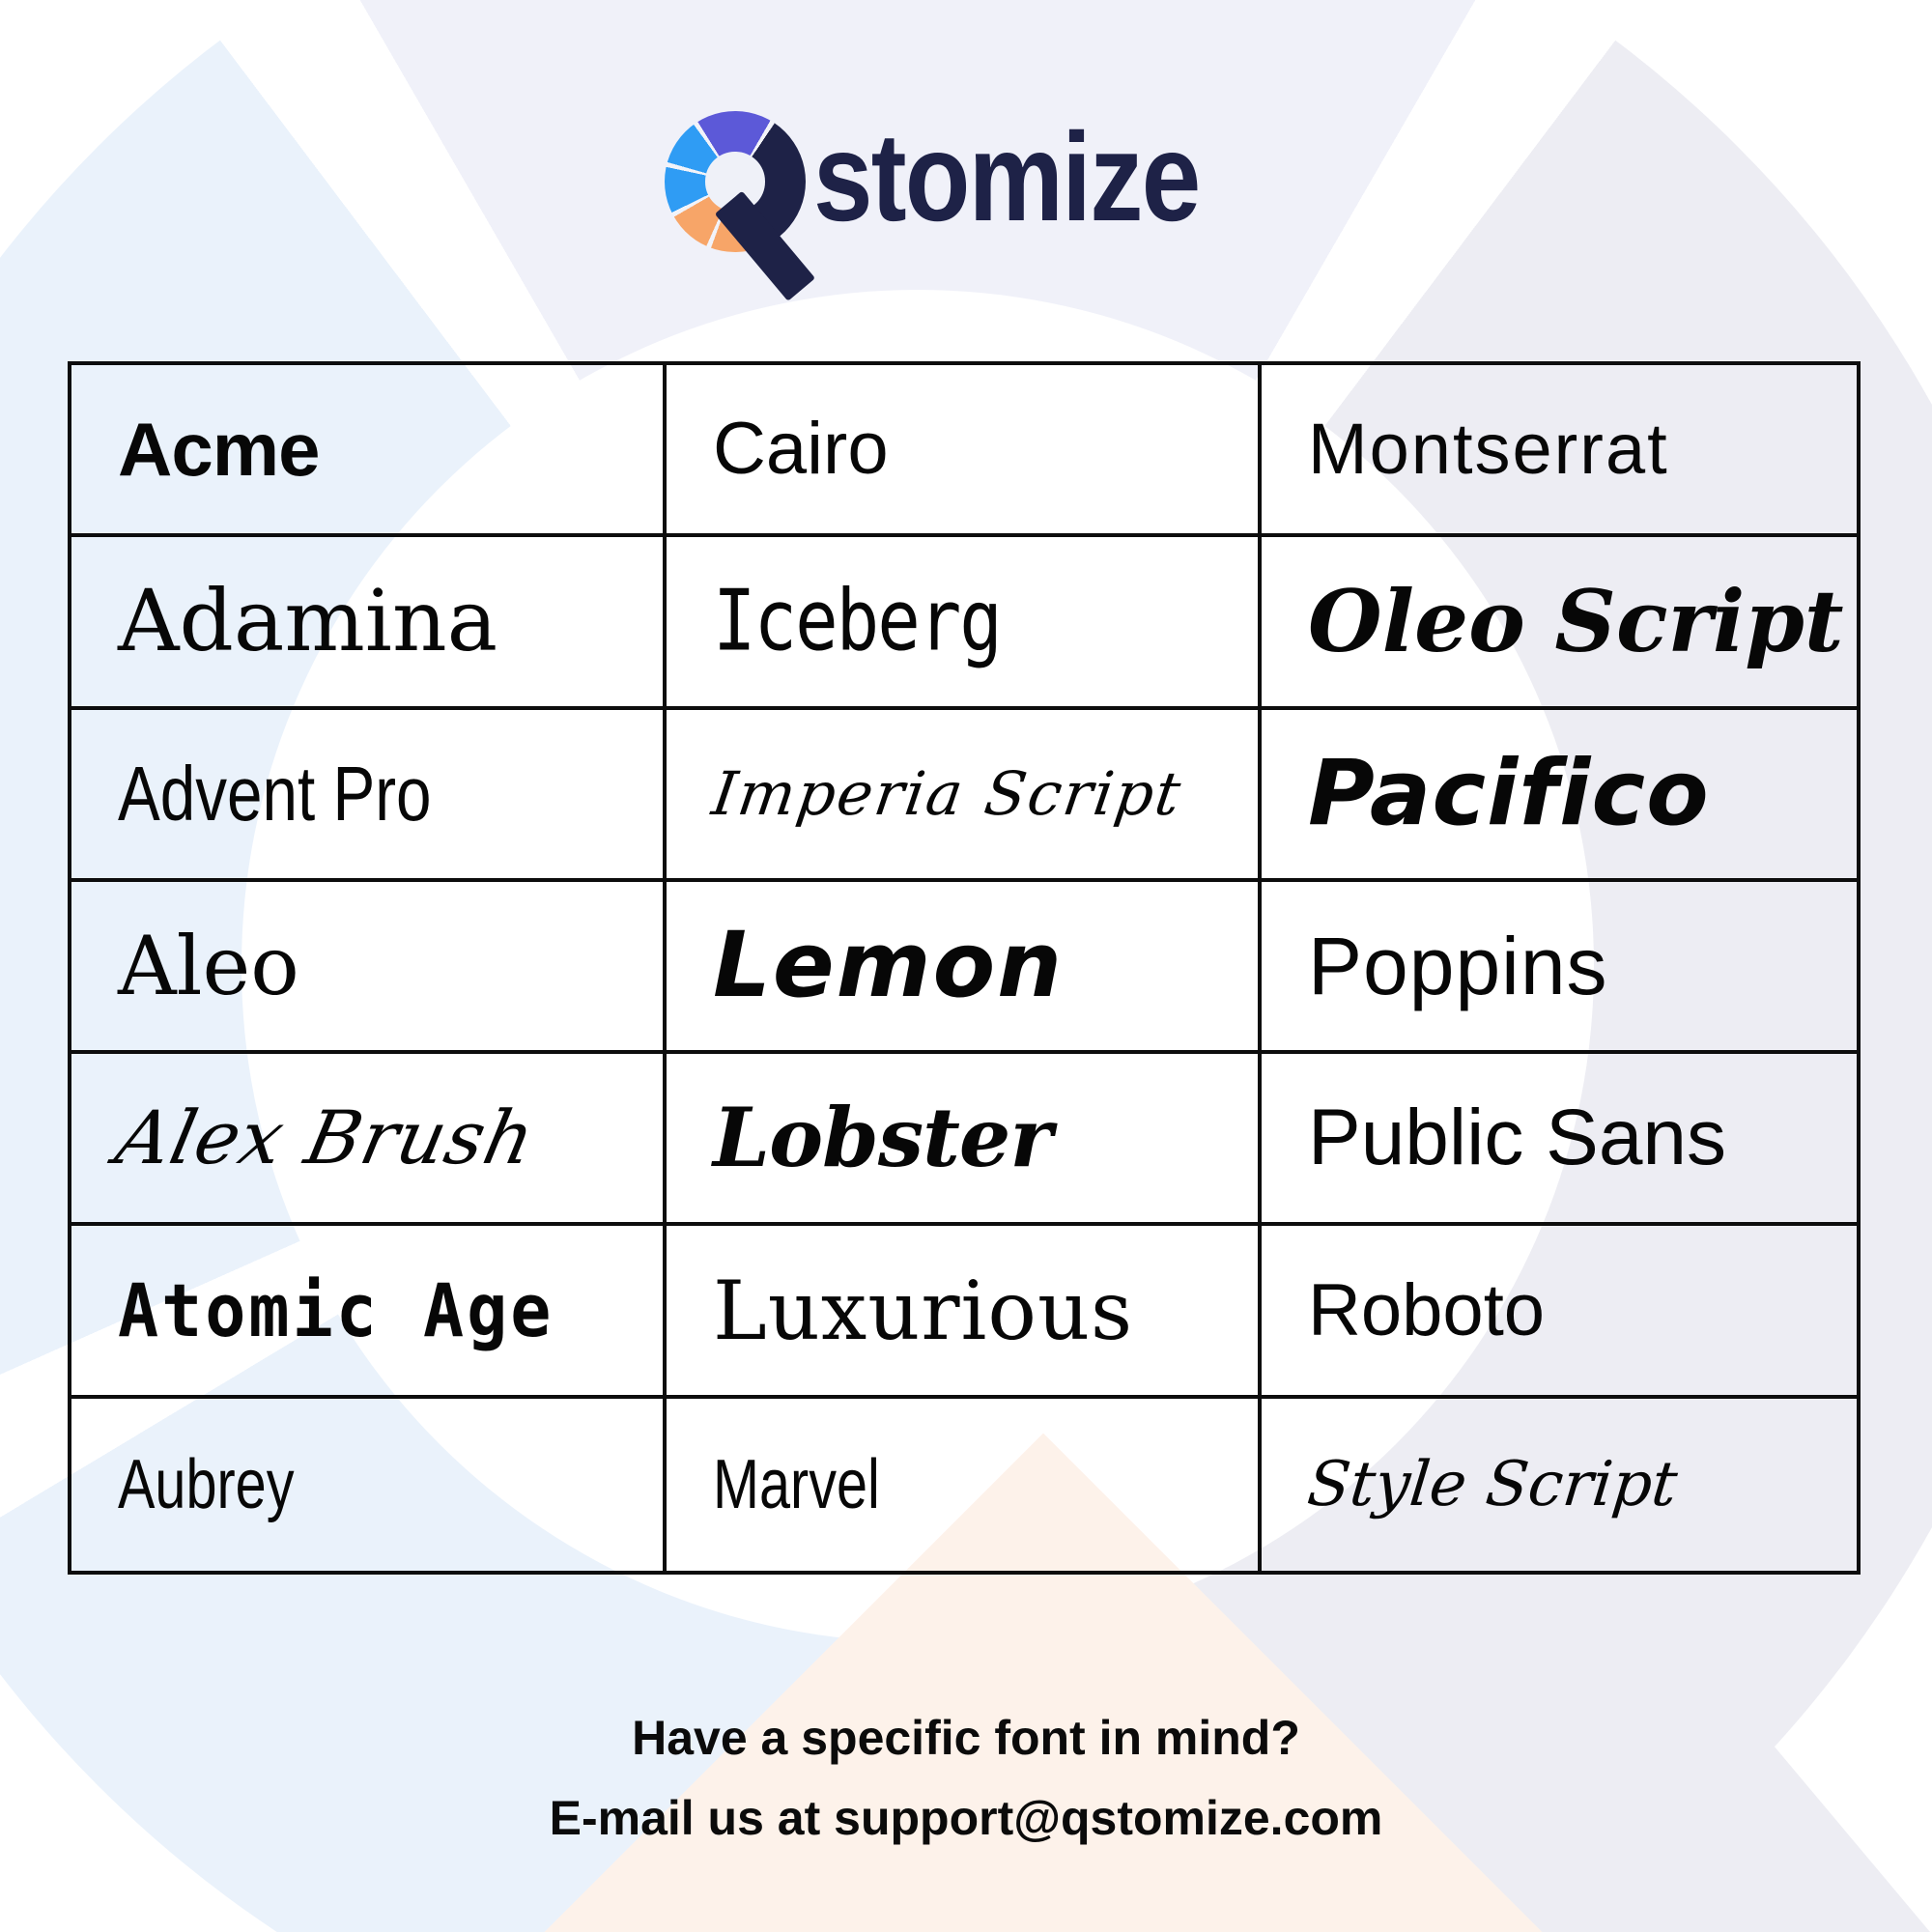  What do you see at coordinates (947, 793) in the screenshot?
I see `font-name-label: Imperia Script` at bounding box center [947, 793].